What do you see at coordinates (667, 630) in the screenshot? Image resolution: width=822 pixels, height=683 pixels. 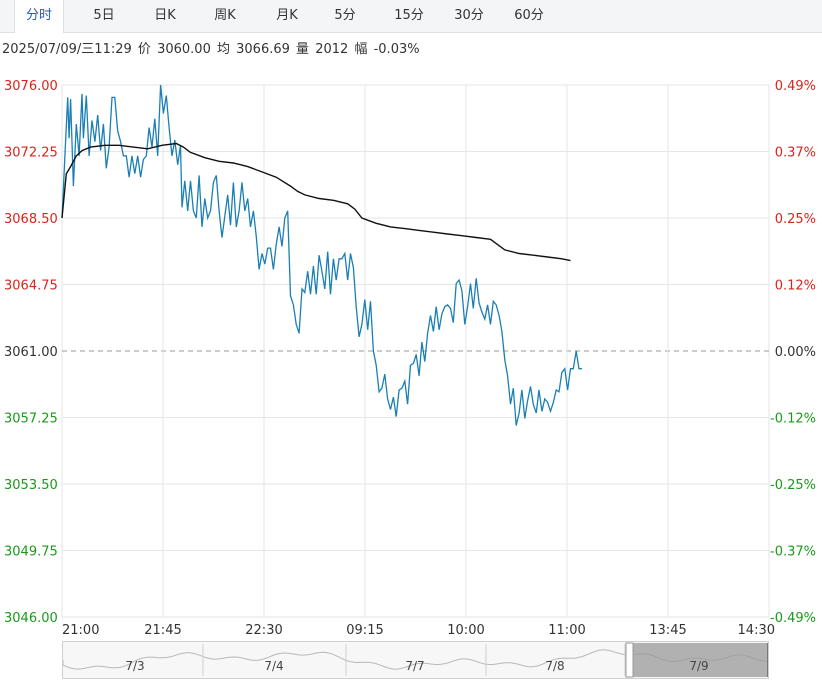 I see `x-tick-label: 13:45` at bounding box center [667, 630].